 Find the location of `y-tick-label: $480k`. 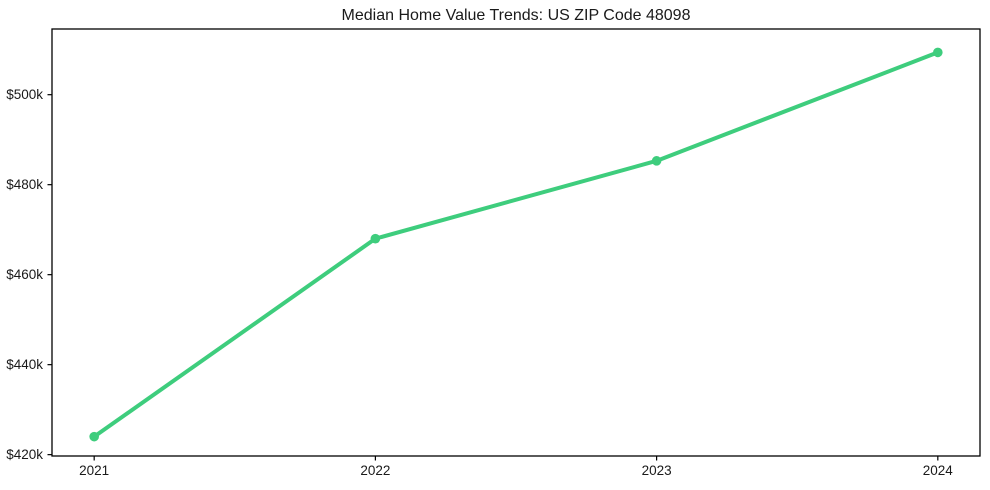

y-tick-label: $480k is located at coordinates (24, 184).